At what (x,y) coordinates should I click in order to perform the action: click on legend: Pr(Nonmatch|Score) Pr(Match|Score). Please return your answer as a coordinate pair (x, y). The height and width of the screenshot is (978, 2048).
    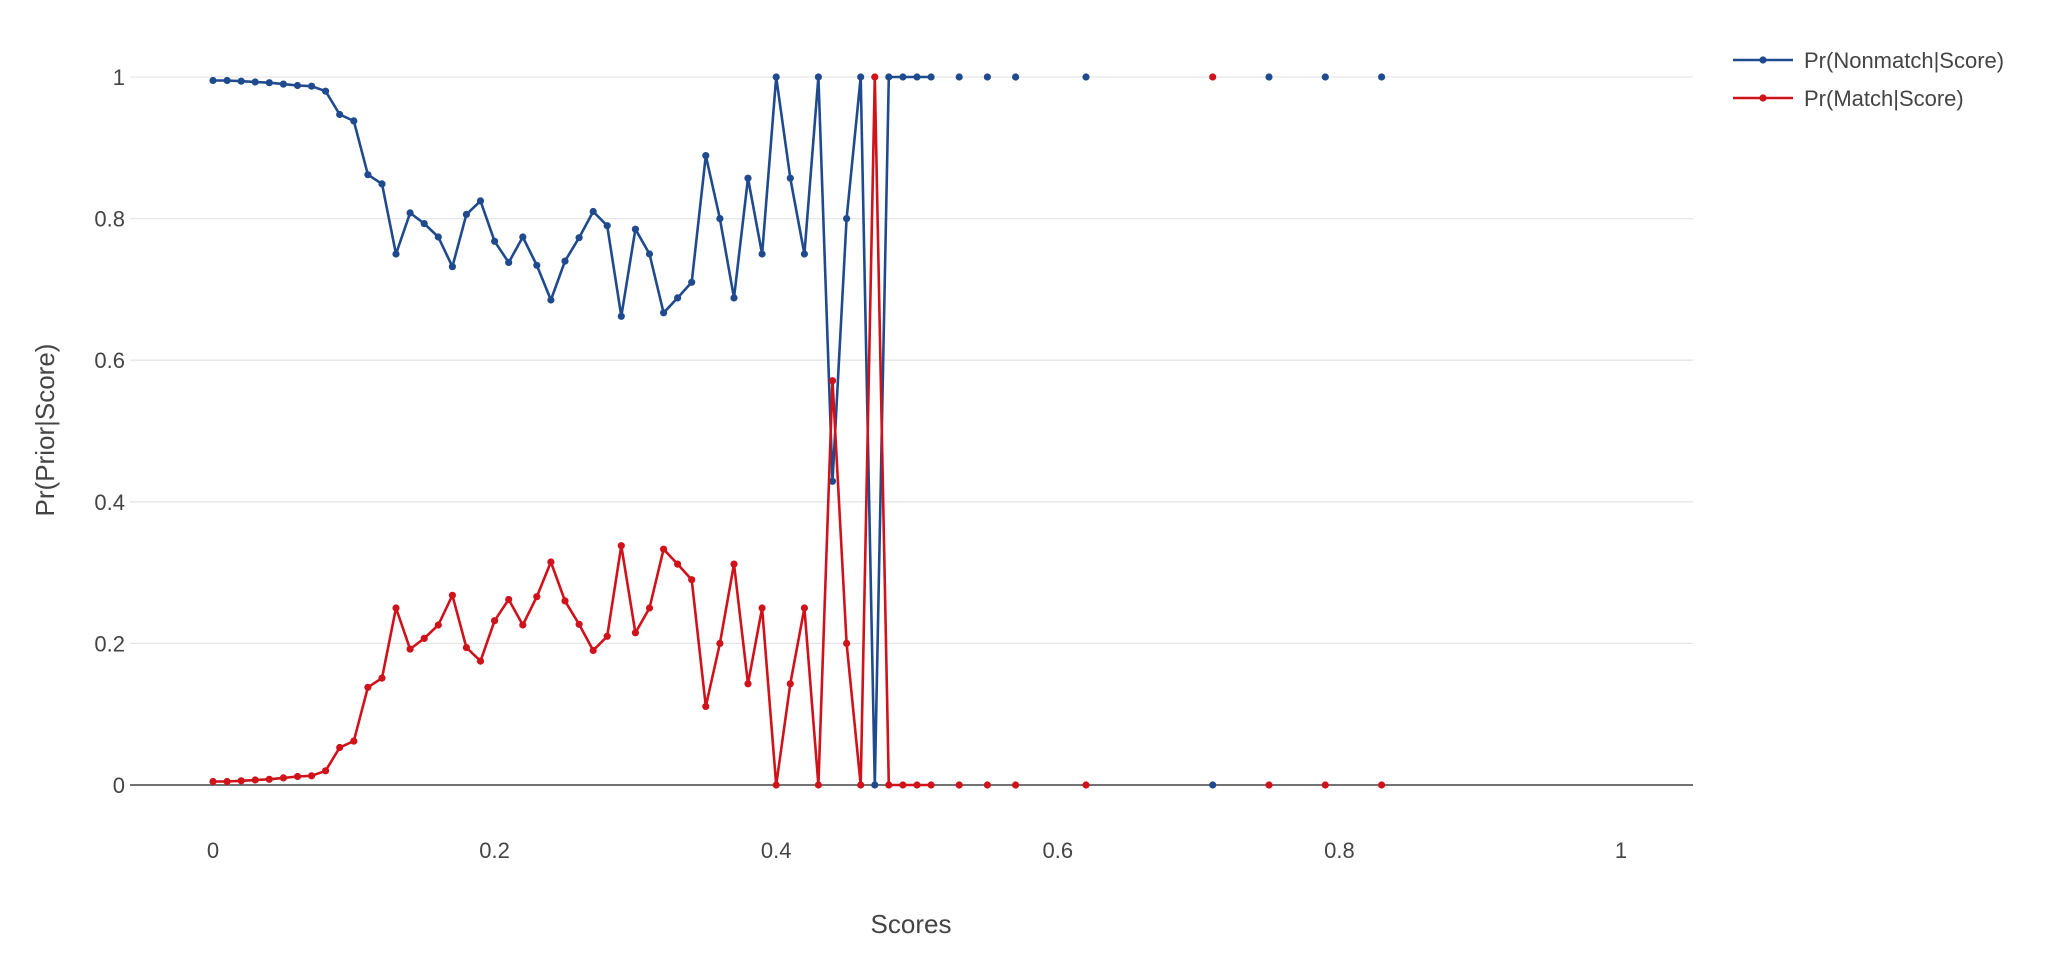
    Looking at the image, I should click on (1868, 79).